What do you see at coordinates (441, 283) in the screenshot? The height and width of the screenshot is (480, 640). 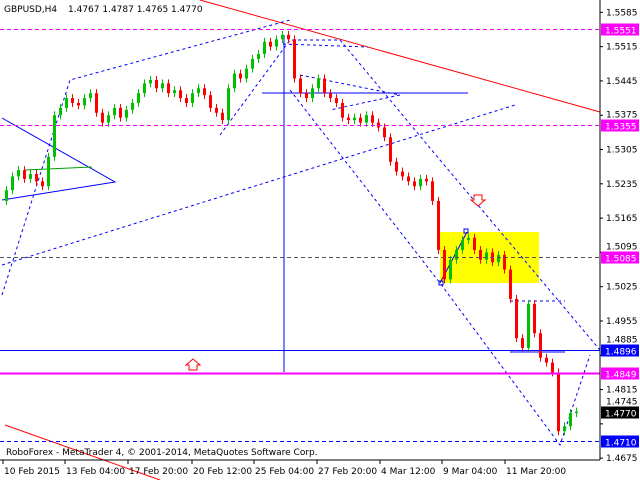 I see `pivot-marker` at bounding box center [441, 283].